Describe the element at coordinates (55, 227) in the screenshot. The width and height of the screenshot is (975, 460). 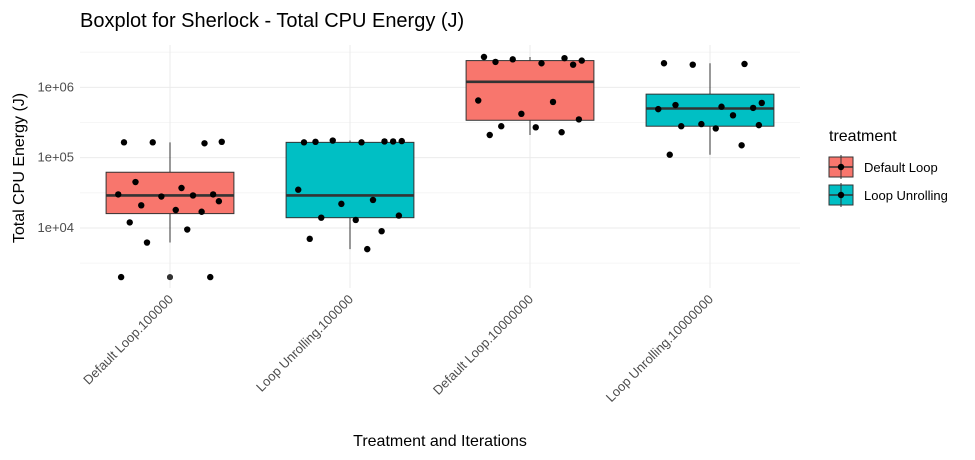
I see `y-tick-label: 1e+04` at that location.